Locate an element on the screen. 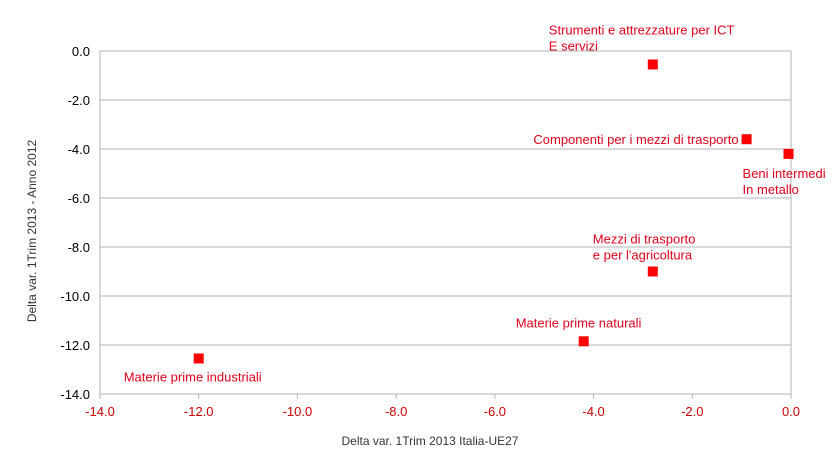 This screenshot has height=471, width=836. y-tick-label: -4.0 is located at coordinates (79, 149).